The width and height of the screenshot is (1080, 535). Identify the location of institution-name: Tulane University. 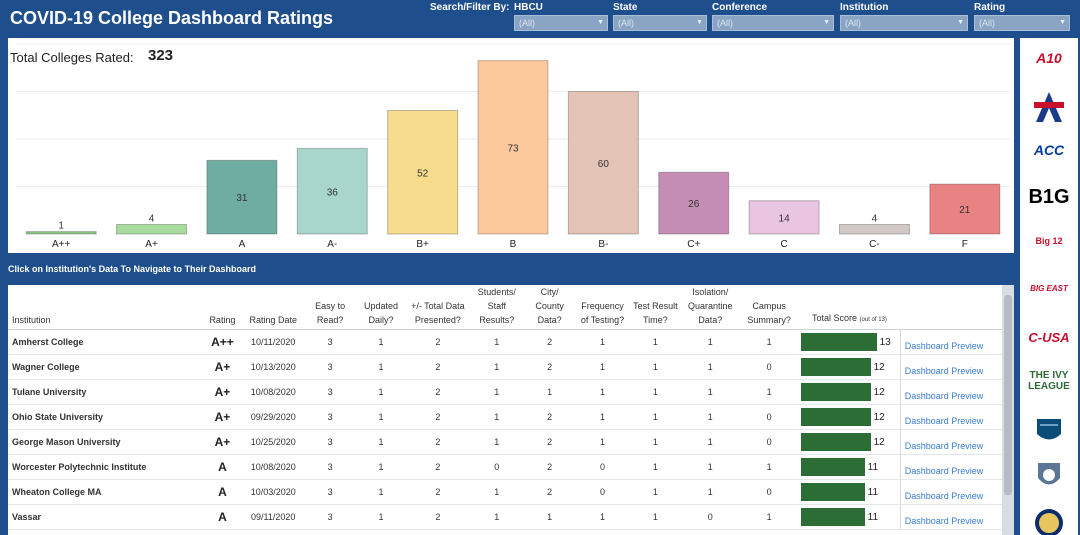
(106, 392).